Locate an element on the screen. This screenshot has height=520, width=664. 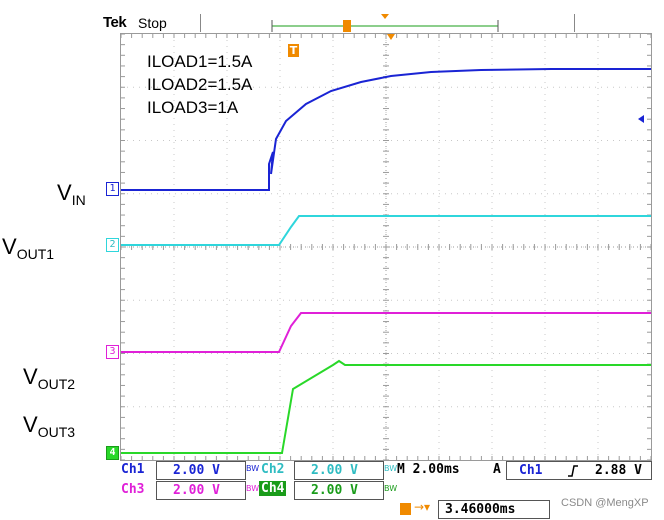
watermark: CSDN @MengXP is located at coordinates (605, 503).